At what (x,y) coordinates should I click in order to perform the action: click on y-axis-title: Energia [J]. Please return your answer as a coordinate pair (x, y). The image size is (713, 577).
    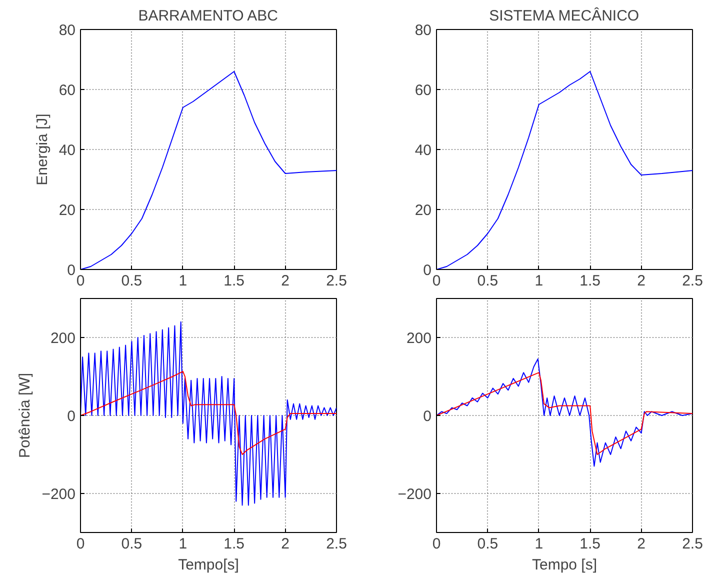
    Looking at the image, I should click on (42, 150).